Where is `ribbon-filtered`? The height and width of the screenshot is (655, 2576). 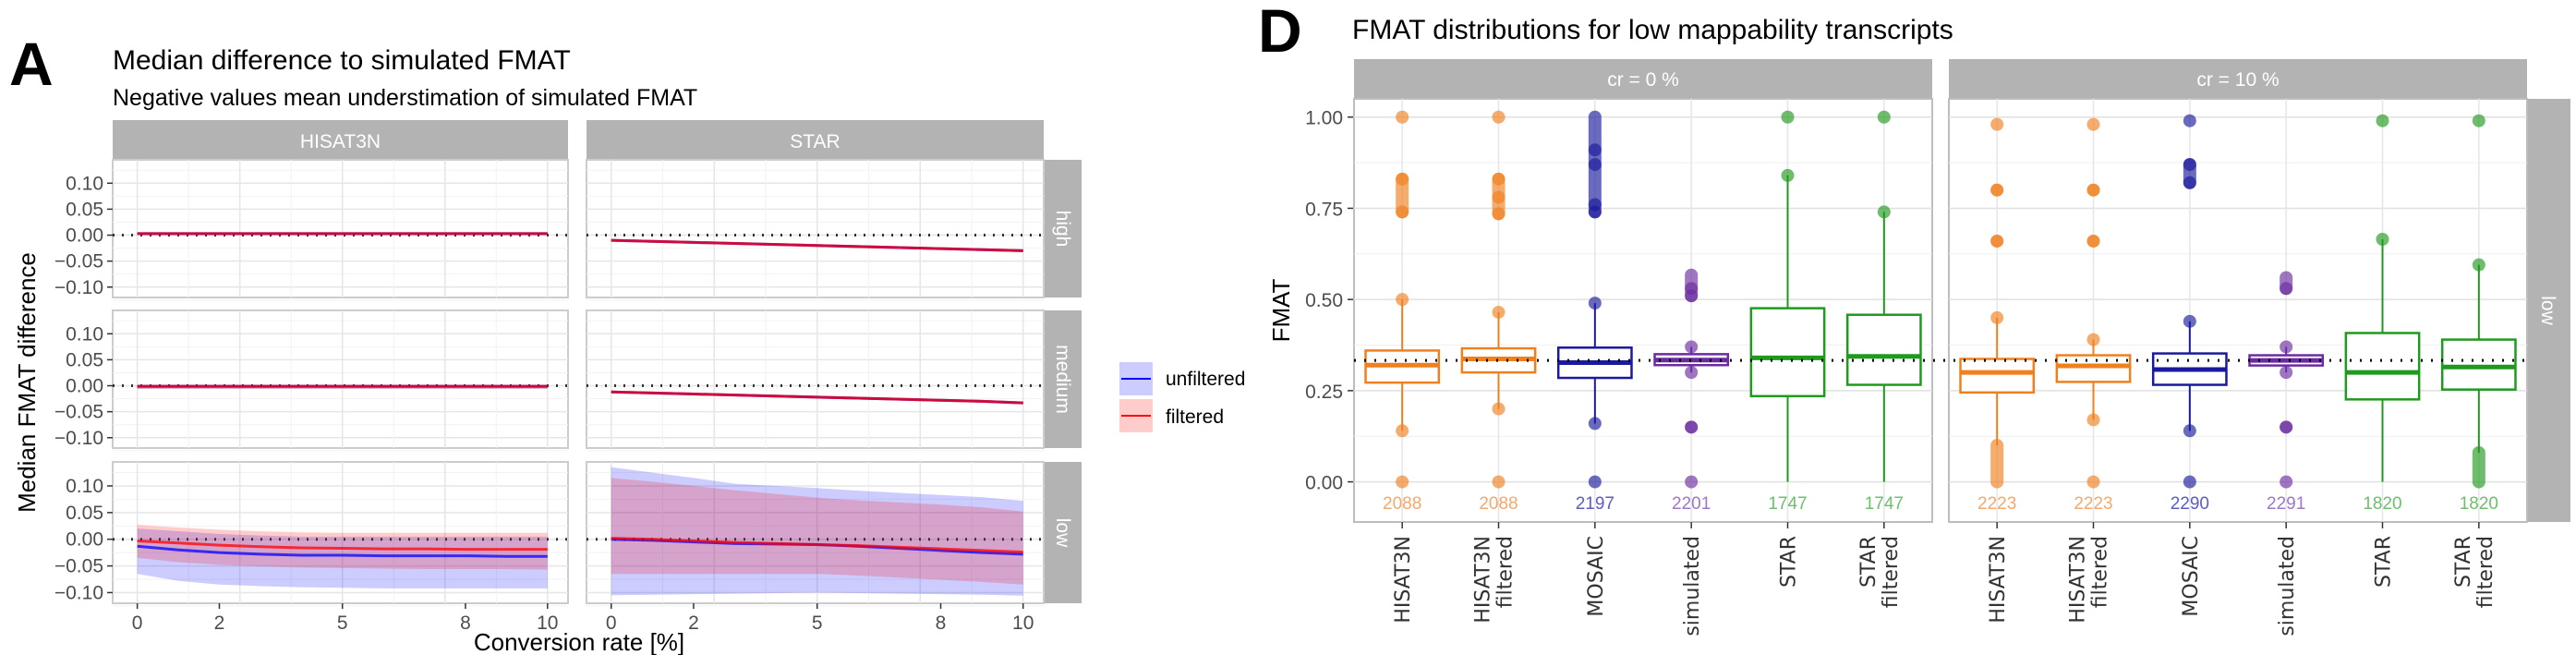
ribbon-filtered is located at coordinates (817, 531).